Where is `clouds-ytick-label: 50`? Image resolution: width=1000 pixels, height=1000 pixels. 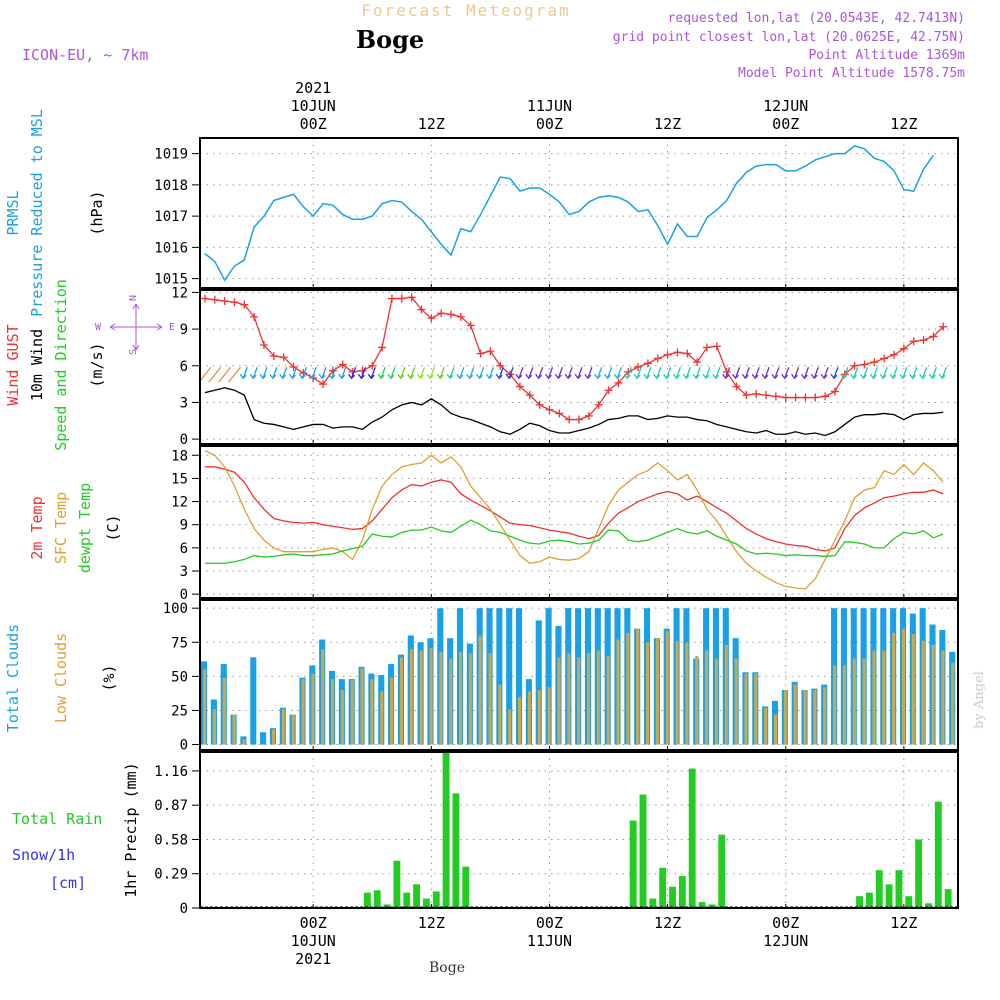 clouds-ytick-label: 50 is located at coordinates (179, 677).